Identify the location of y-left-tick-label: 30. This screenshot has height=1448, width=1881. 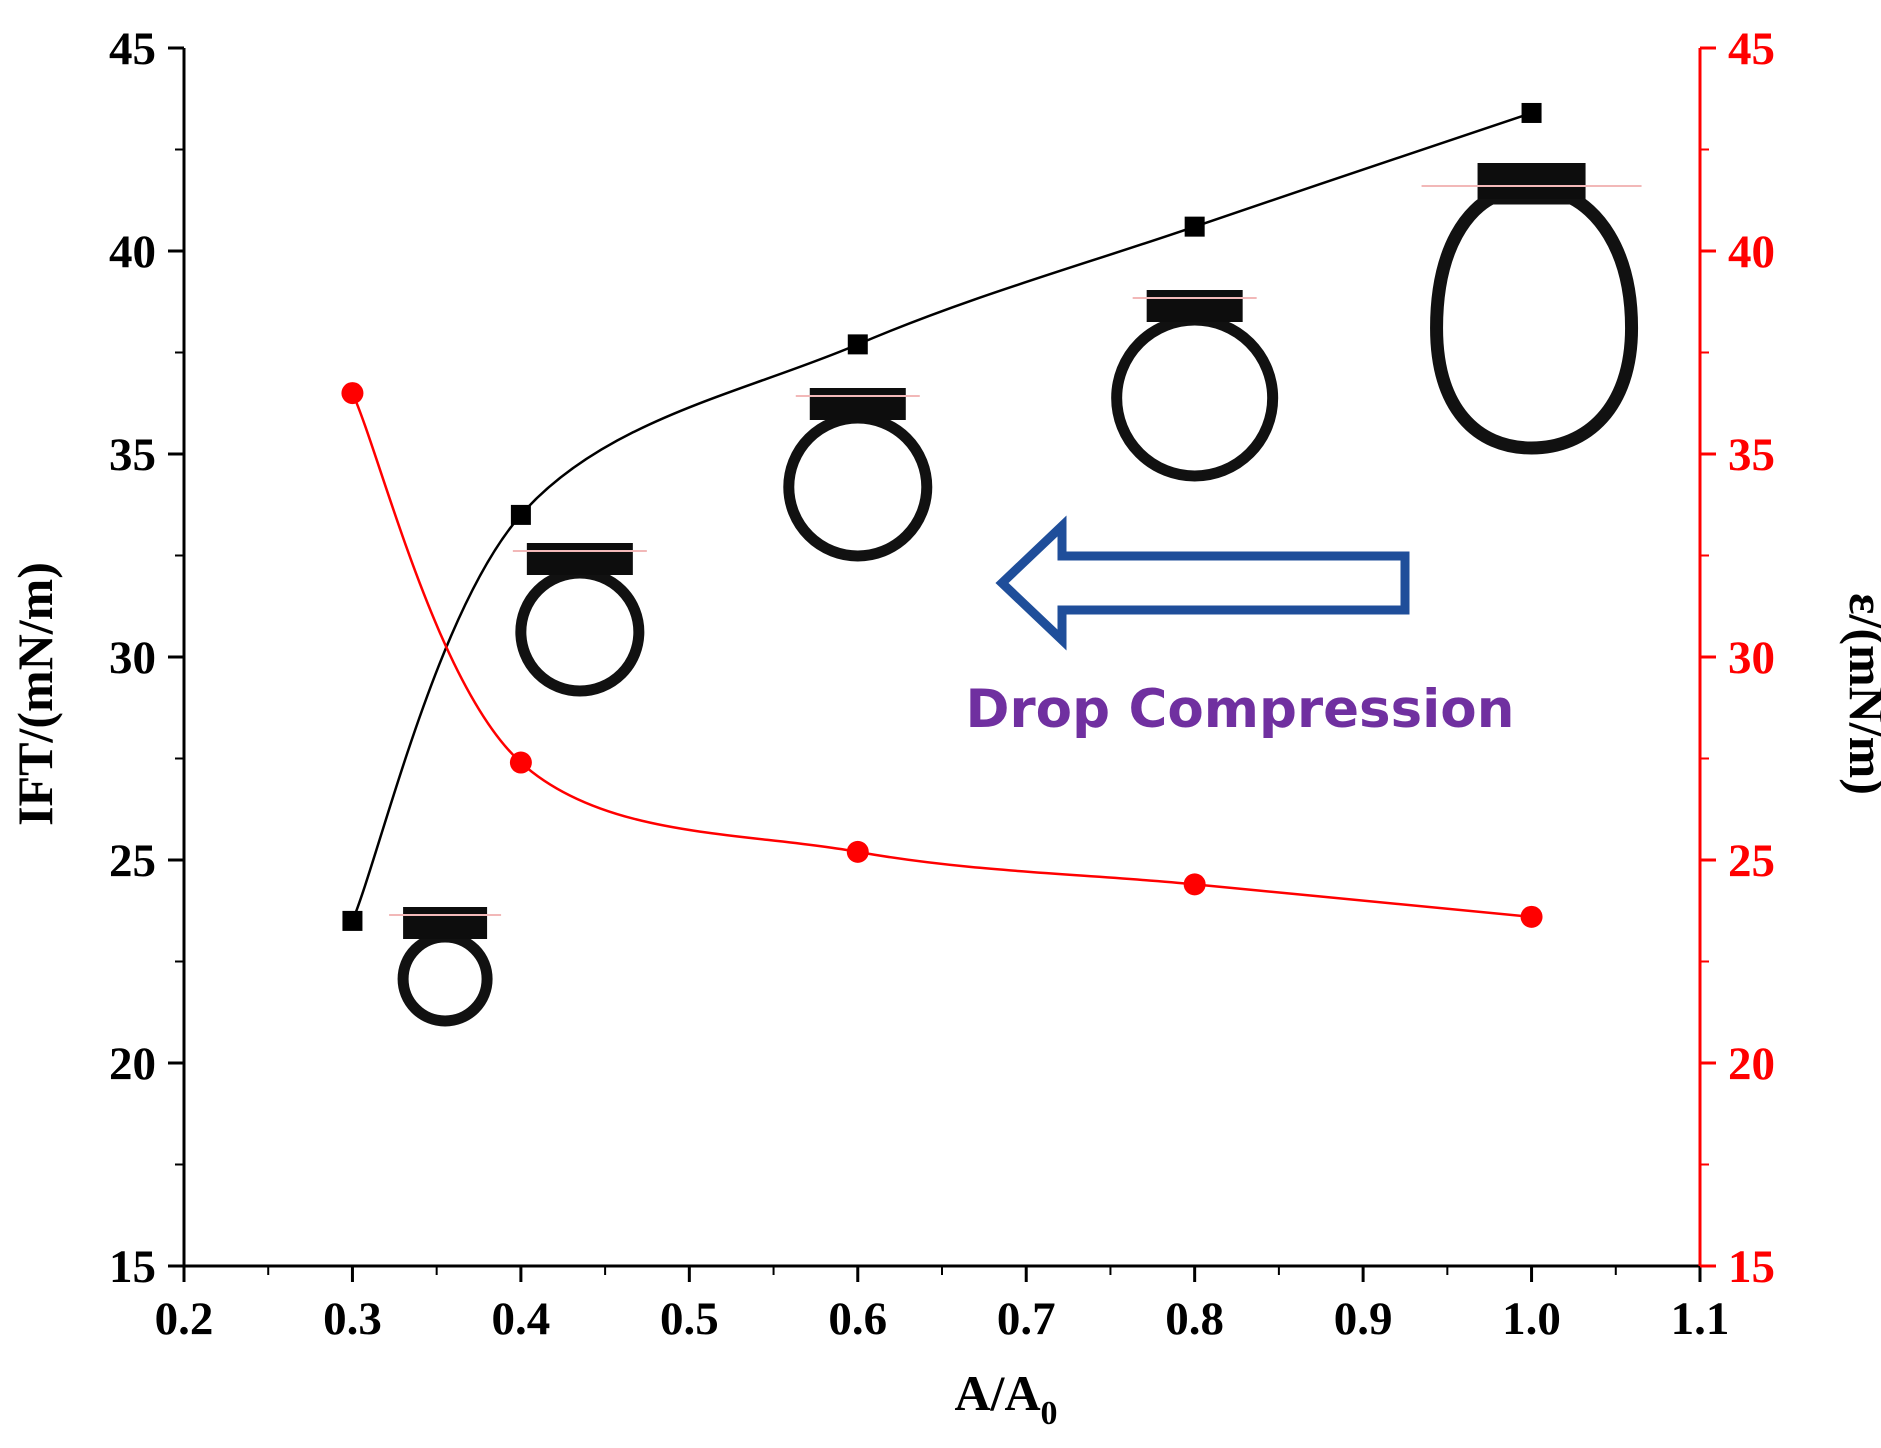
(132, 658).